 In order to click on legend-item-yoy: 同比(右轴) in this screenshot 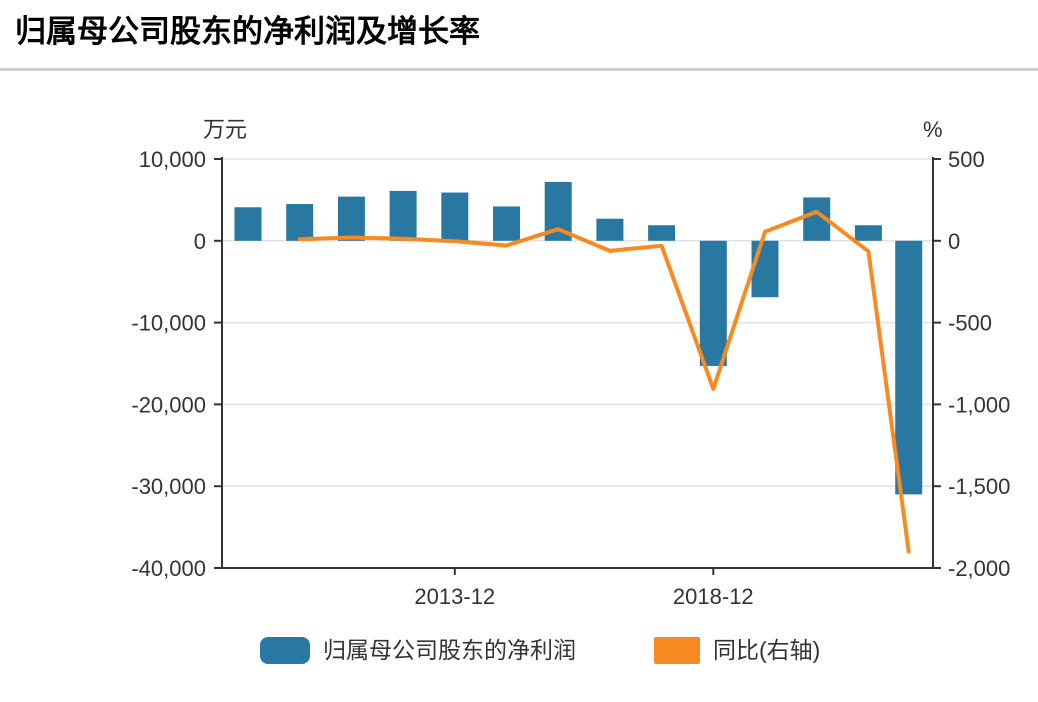, I will do `click(737, 650)`.